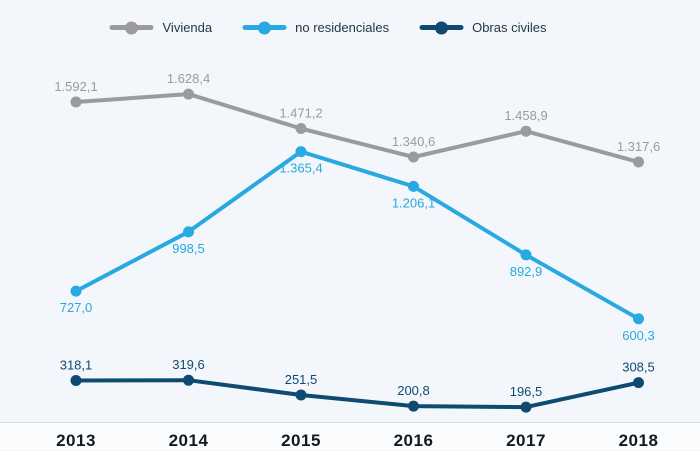  I want to click on data-label-obras-civiles-2014: 319,6, so click(188, 364).